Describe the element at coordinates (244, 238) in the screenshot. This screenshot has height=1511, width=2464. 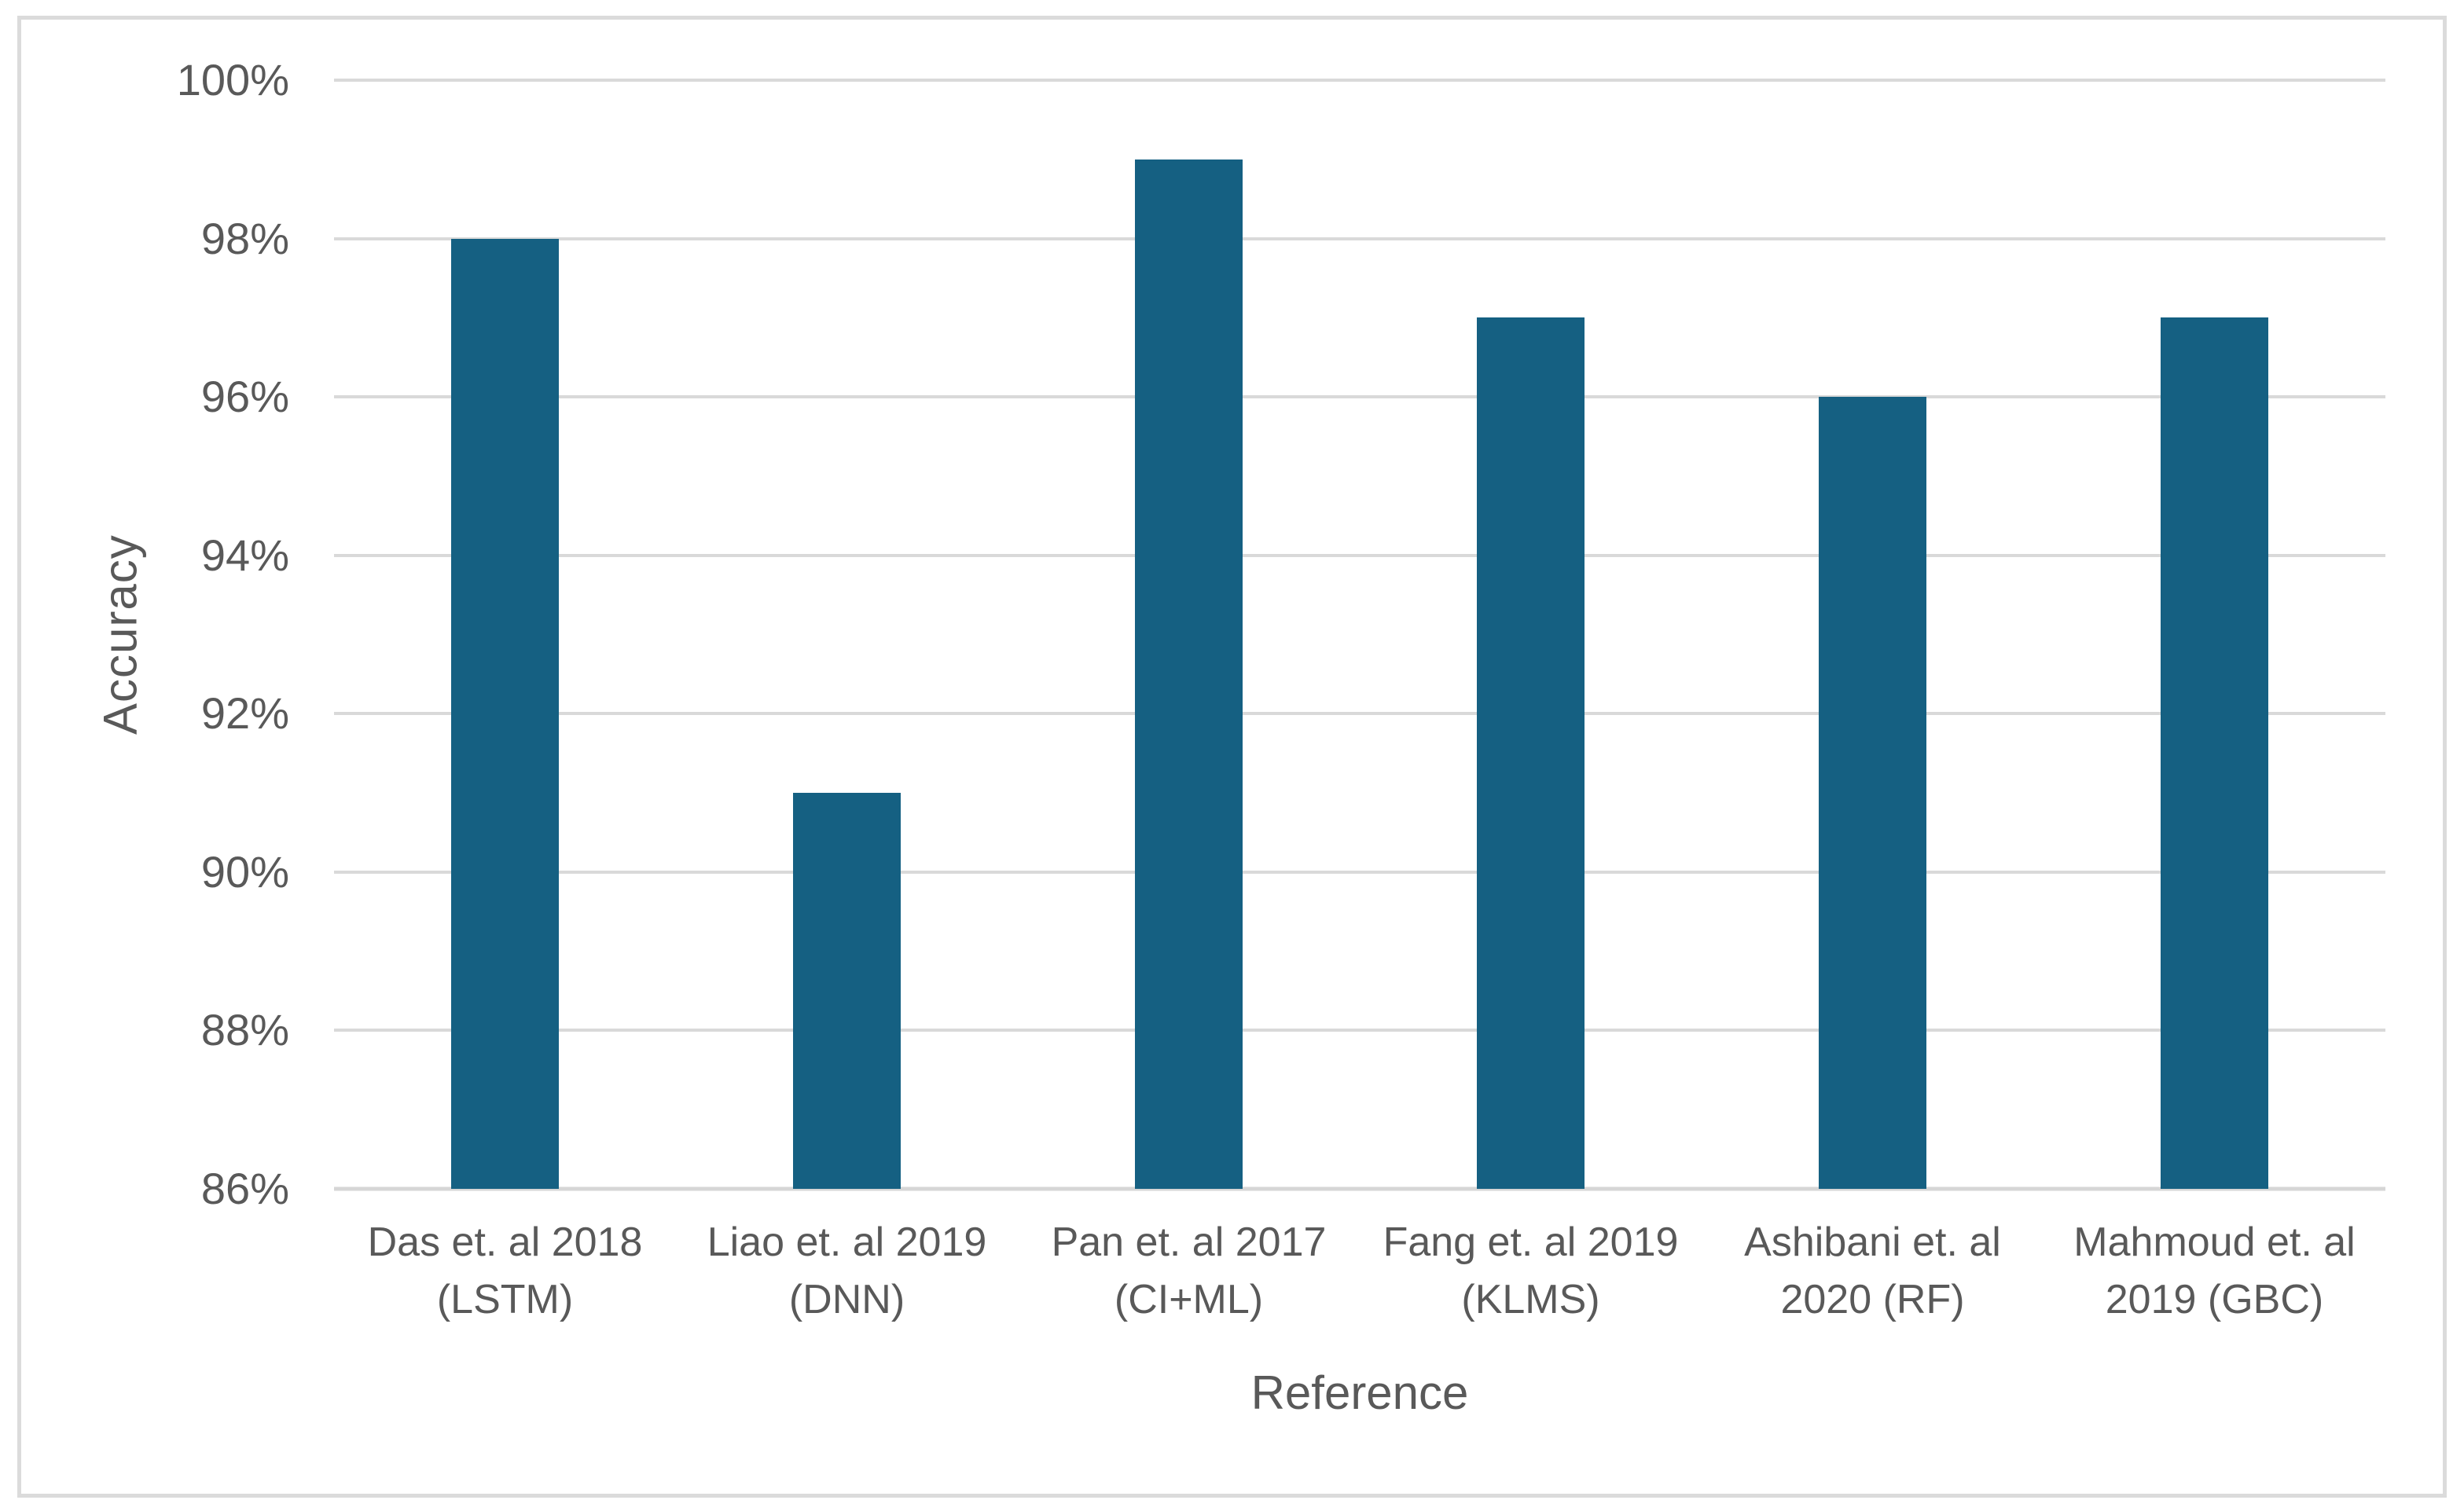
I see `y-tick-label: 98%` at that location.